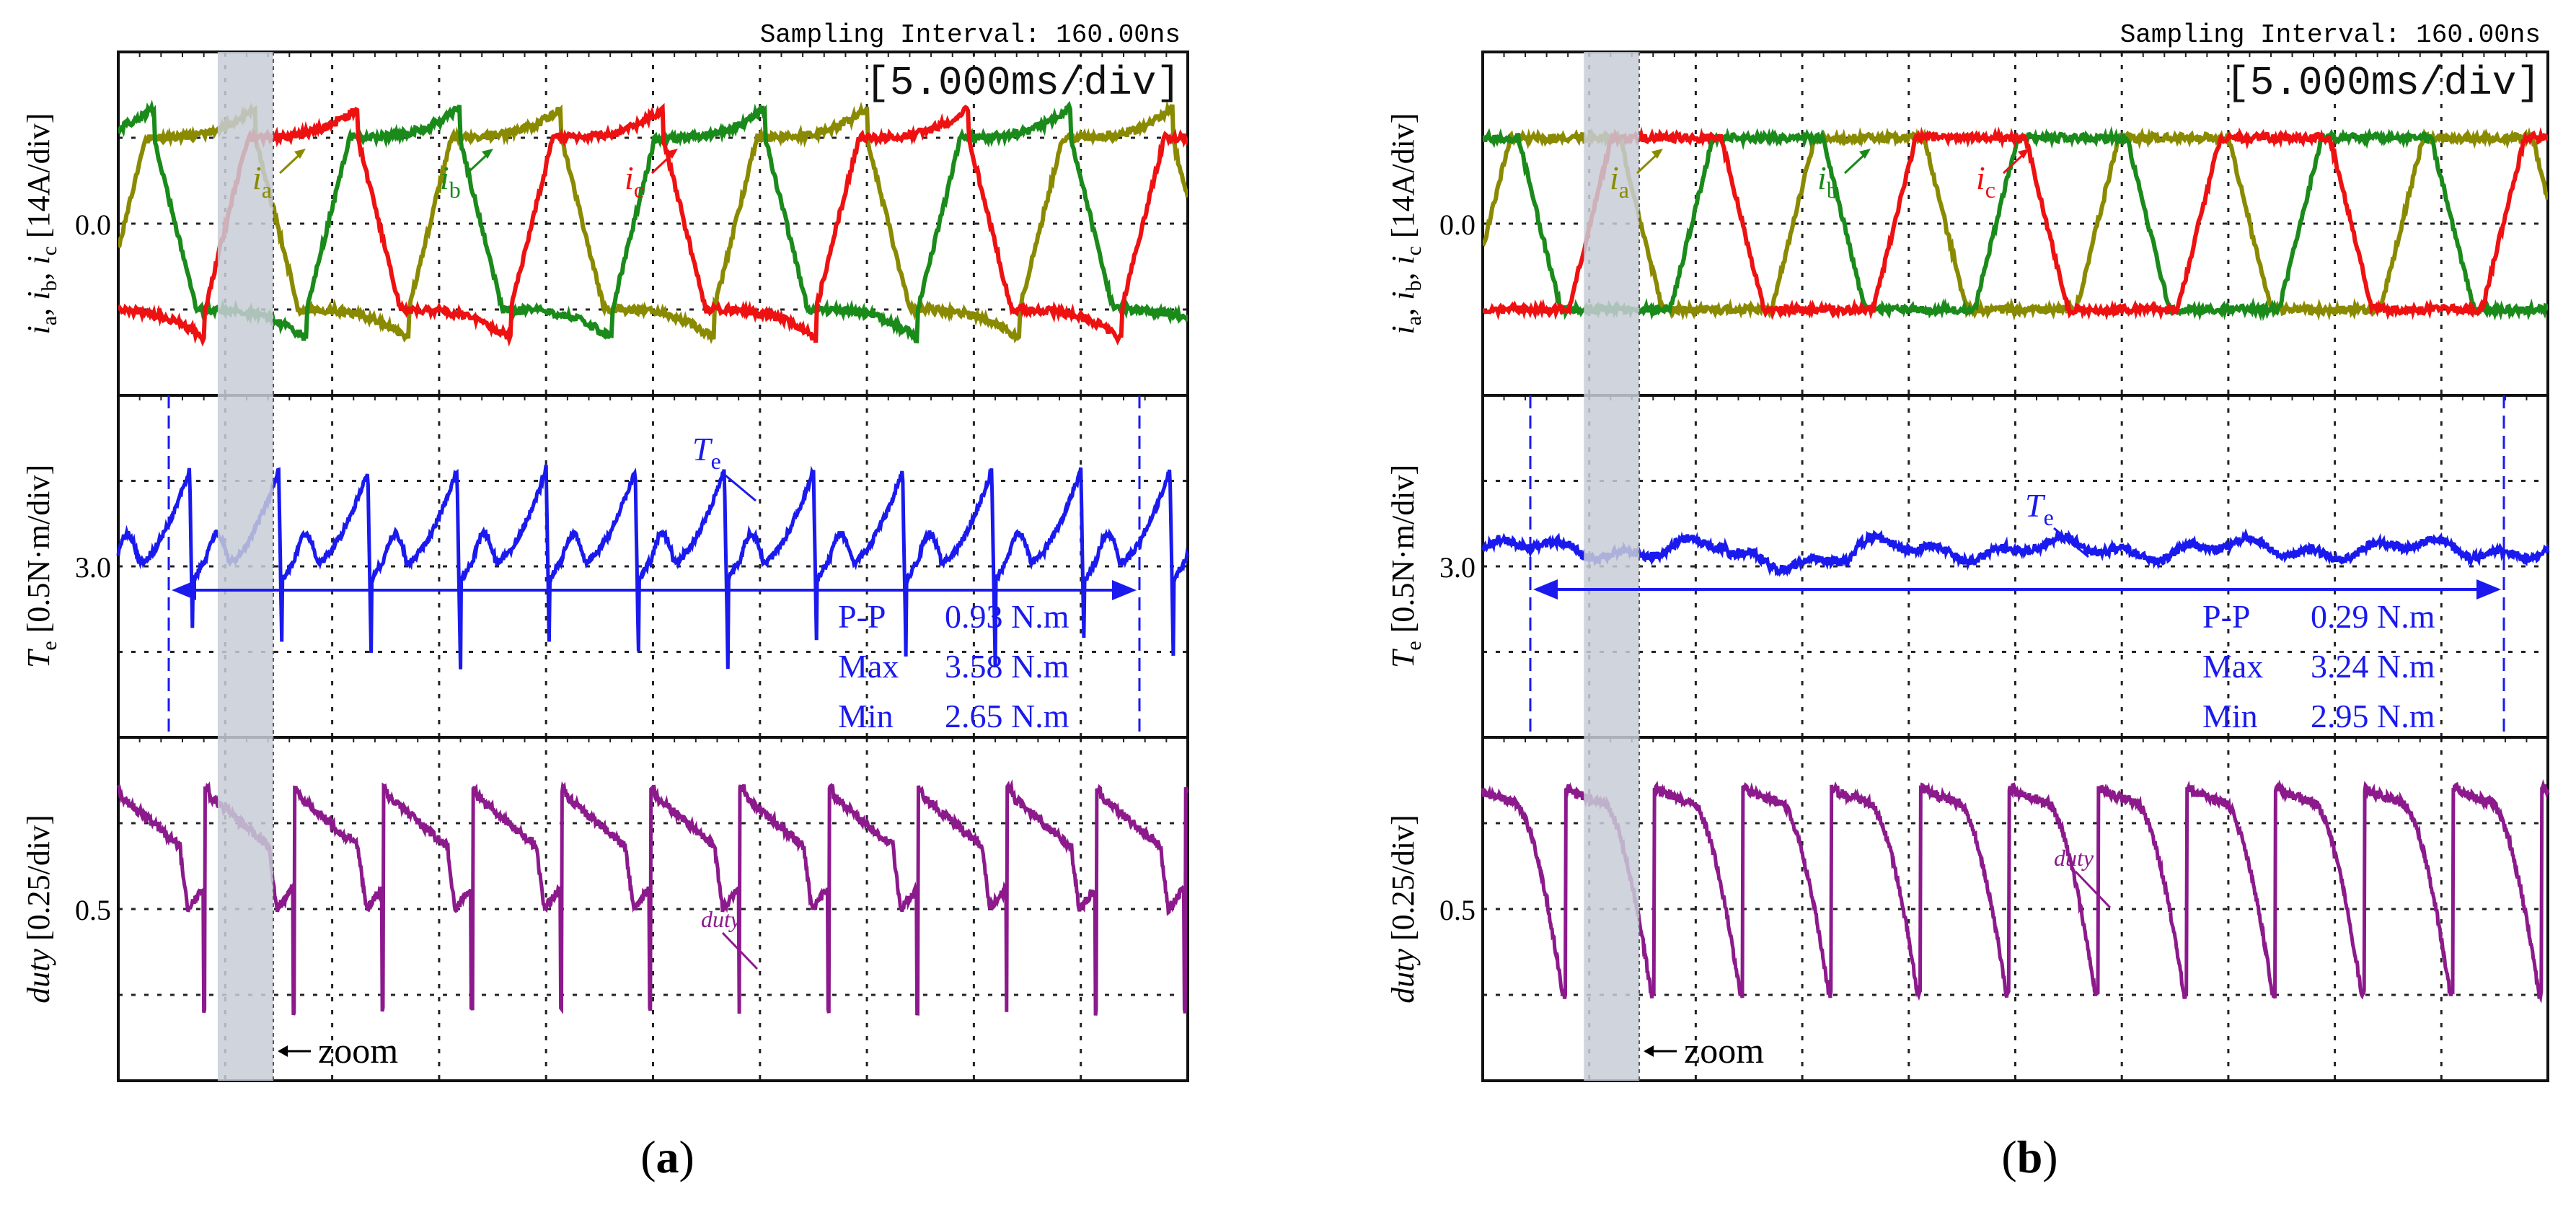 The image size is (2576, 1207). I want to click on trace-ib, so click(2015, 224).